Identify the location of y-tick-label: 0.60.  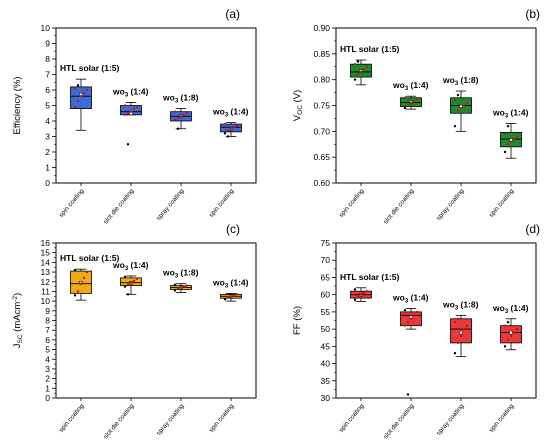
(321, 183).